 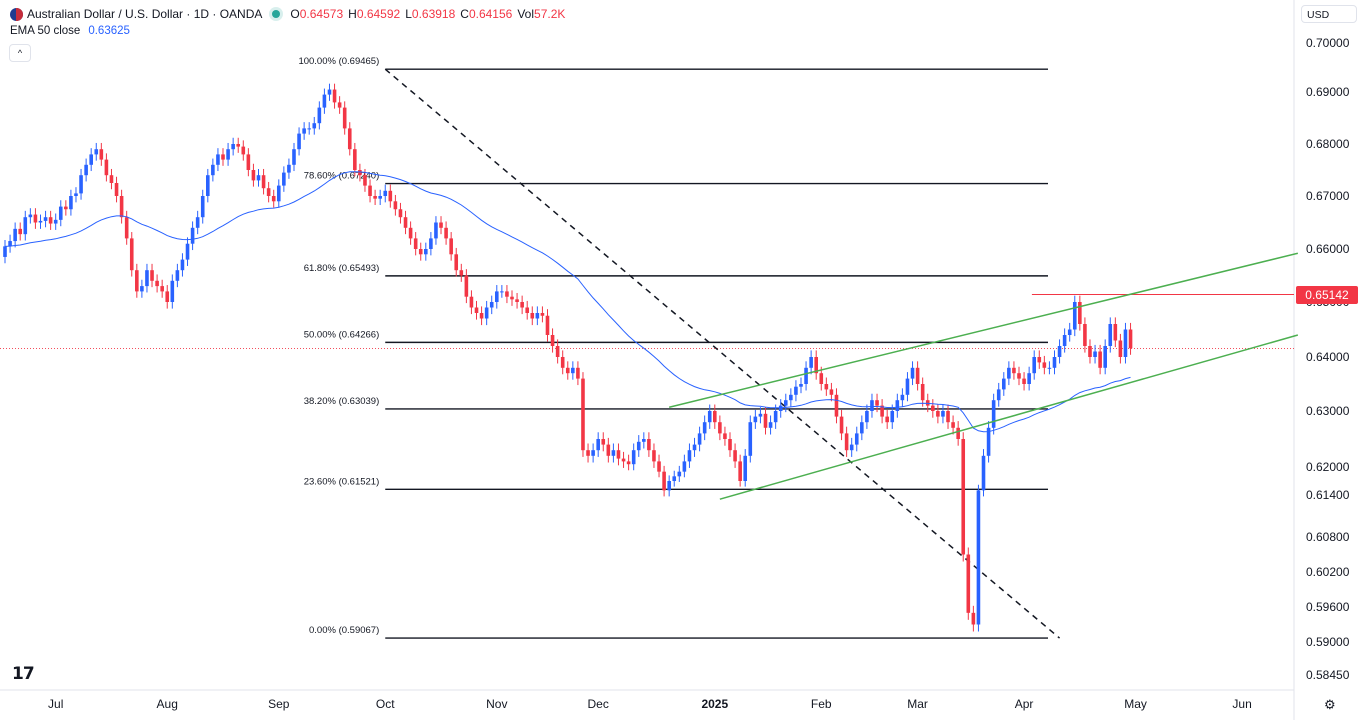 What do you see at coordinates (342, 176) in the screenshot?
I see `fib-level-label: 78.60% (0.67240)` at bounding box center [342, 176].